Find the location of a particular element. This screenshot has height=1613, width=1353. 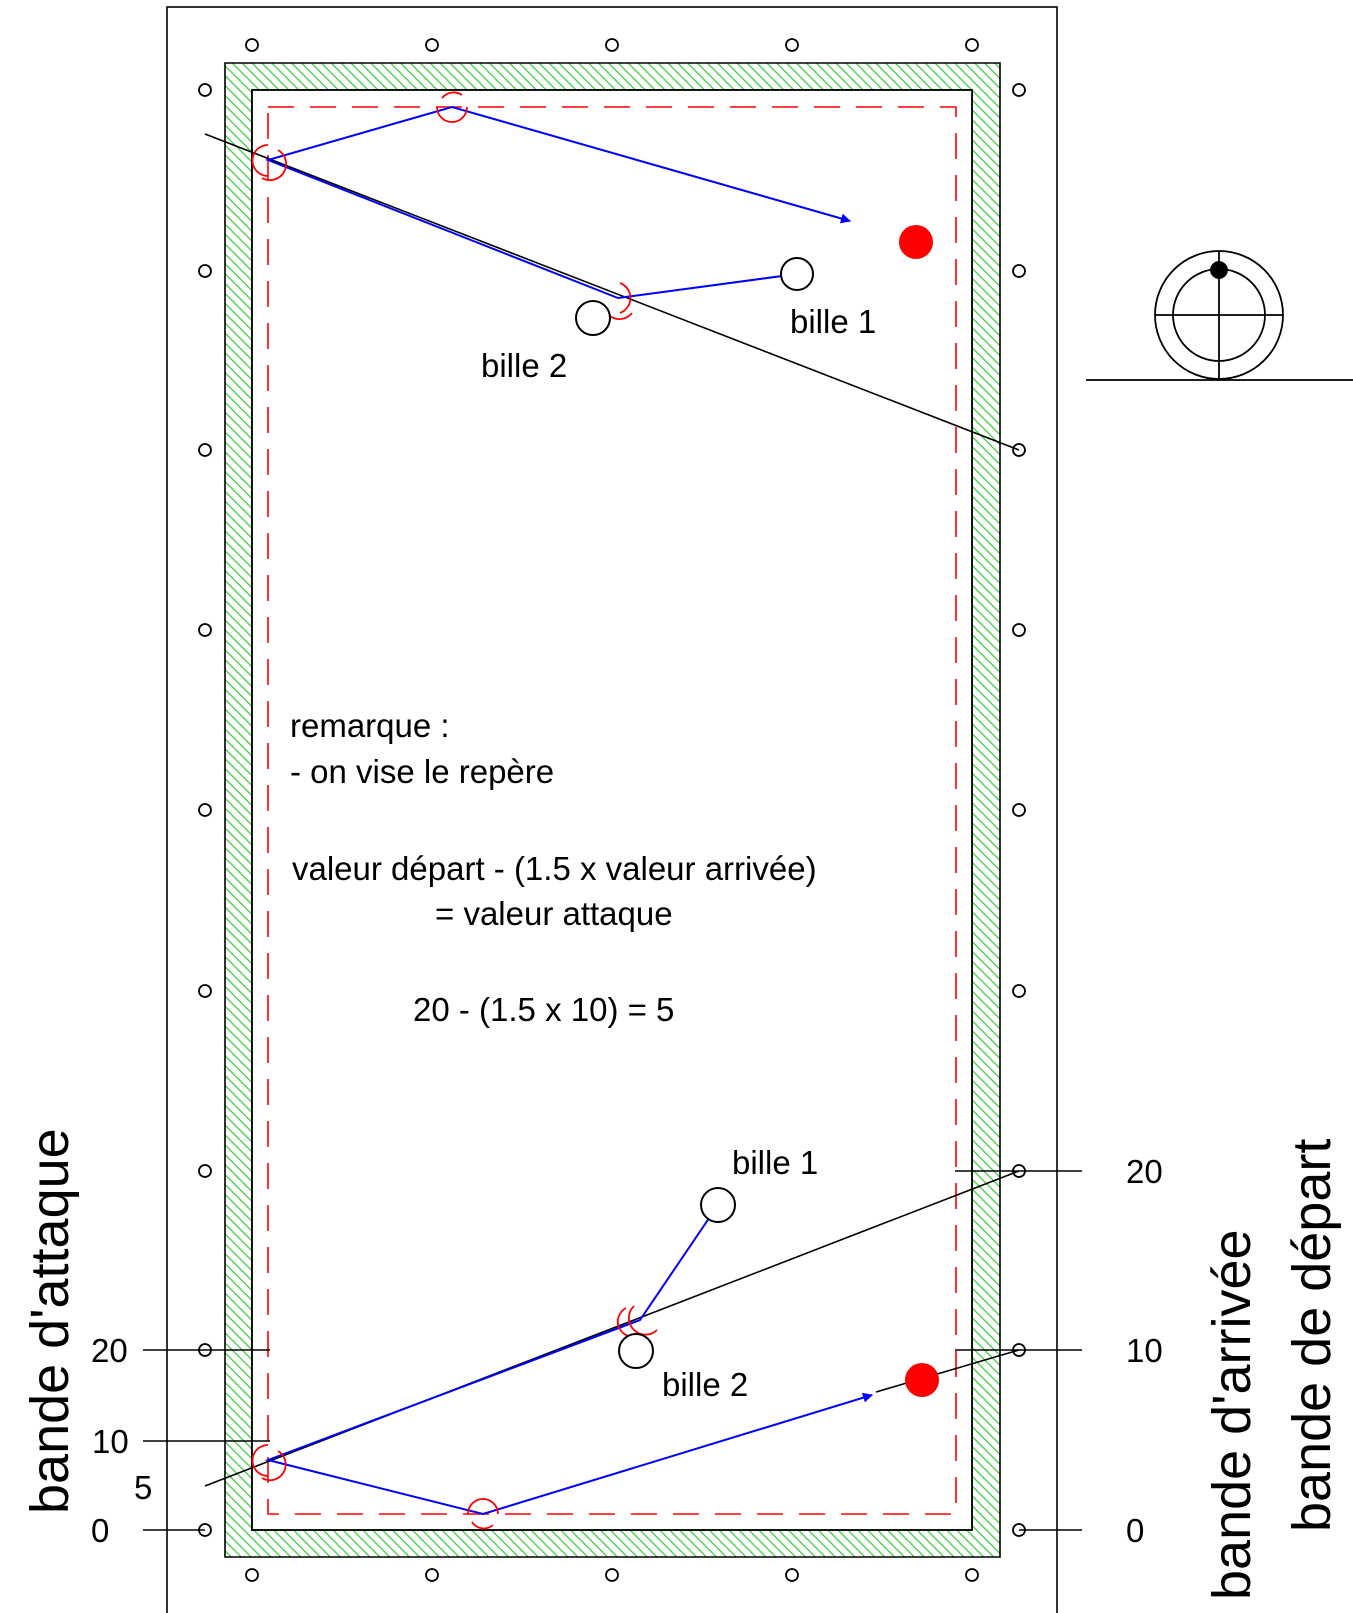

bottom-right-aim-line is located at coordinates (947, 1371).